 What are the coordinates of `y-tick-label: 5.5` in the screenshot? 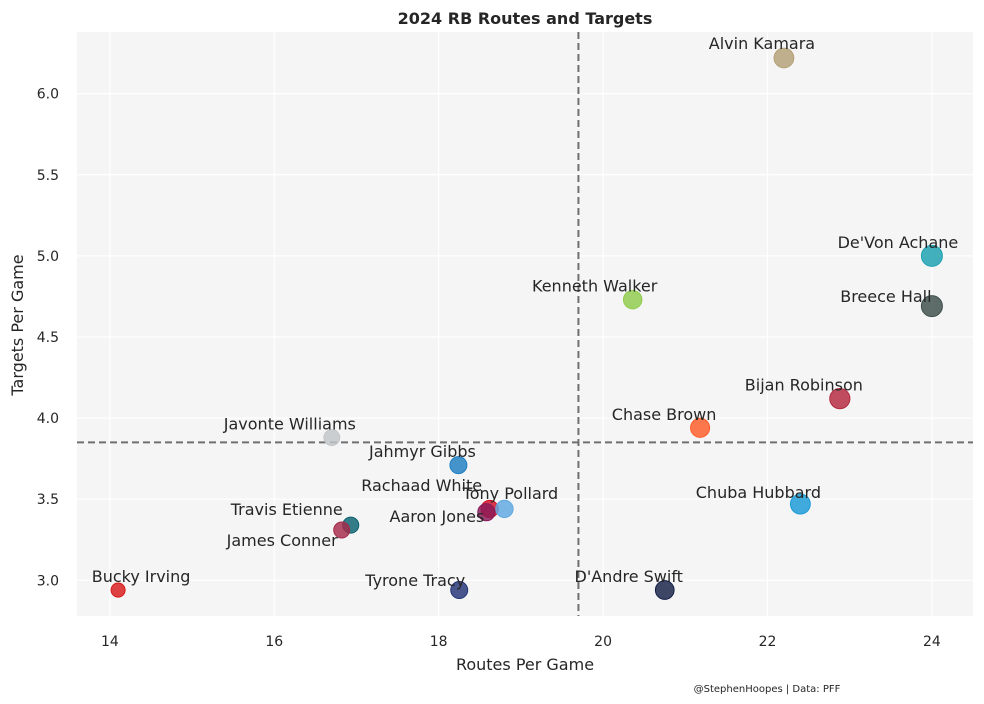 It's located at (48, 176).